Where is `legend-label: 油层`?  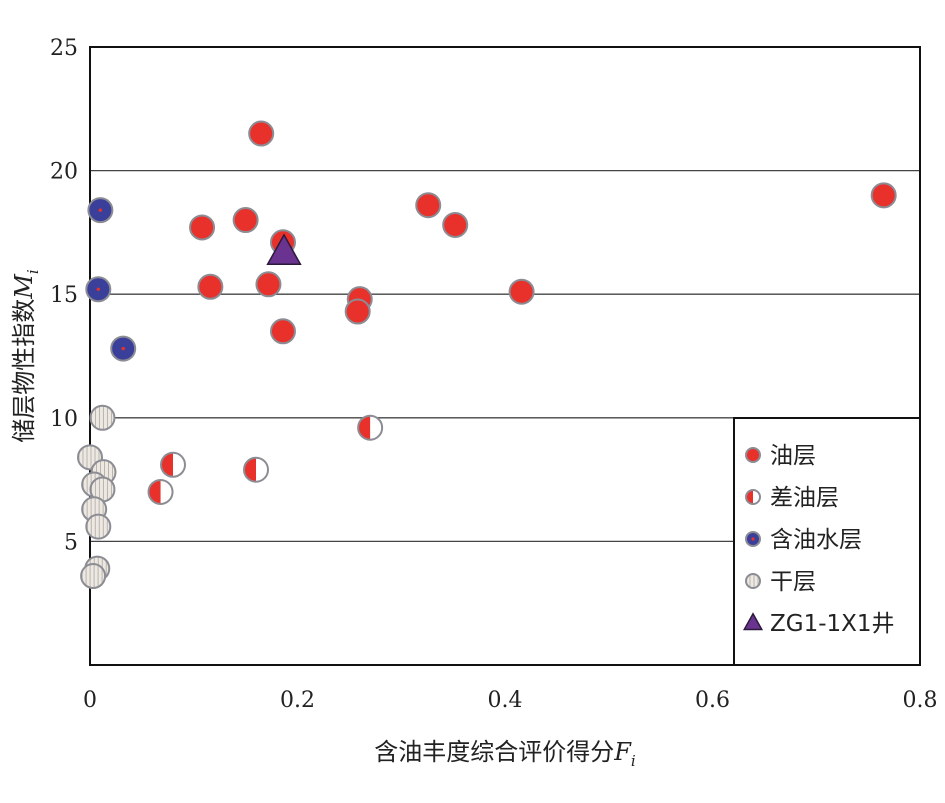 legend-label: 油层 is located at coordinates (793, 456).